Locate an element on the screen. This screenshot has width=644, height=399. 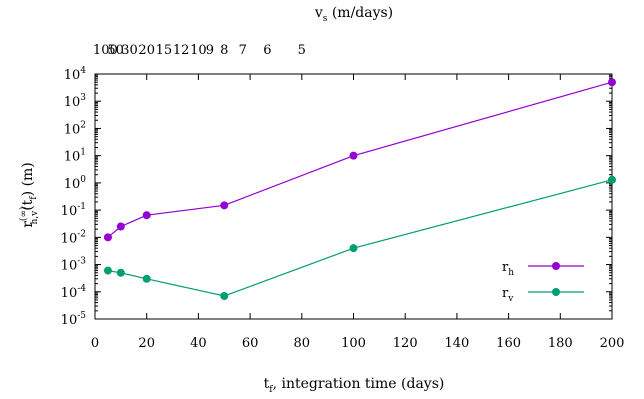
x-tick-label: 80 is located at coordinates (302, 343).